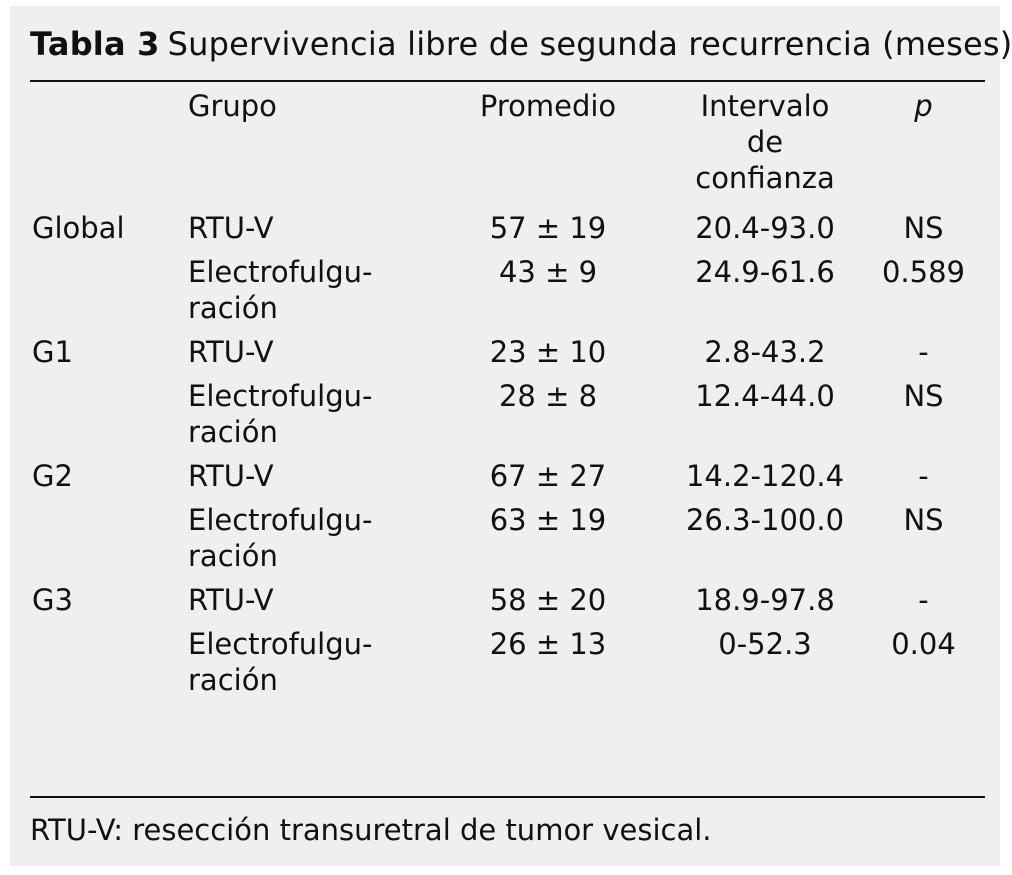 Image resolution: width=1012 pixels, height=875 pixels. I want to click on row-global-label: G1, so click(52, 352).